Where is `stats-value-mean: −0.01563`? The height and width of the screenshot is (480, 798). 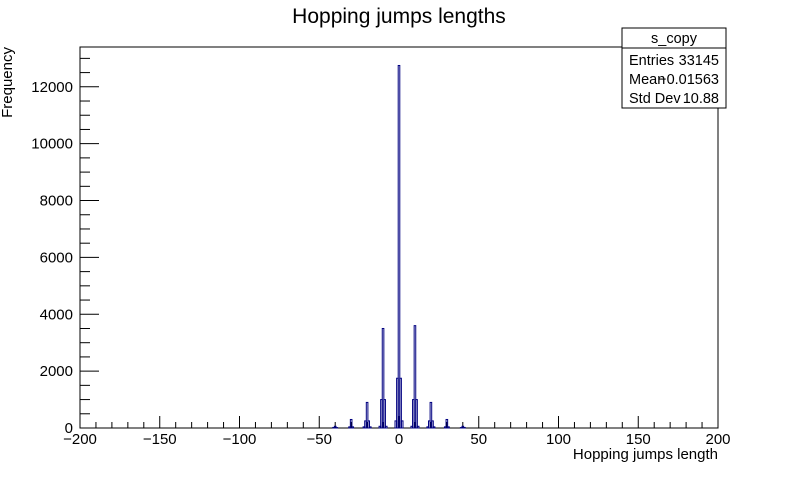 stats-value-mean: −0.01563 is located at coordinates (688, 80).